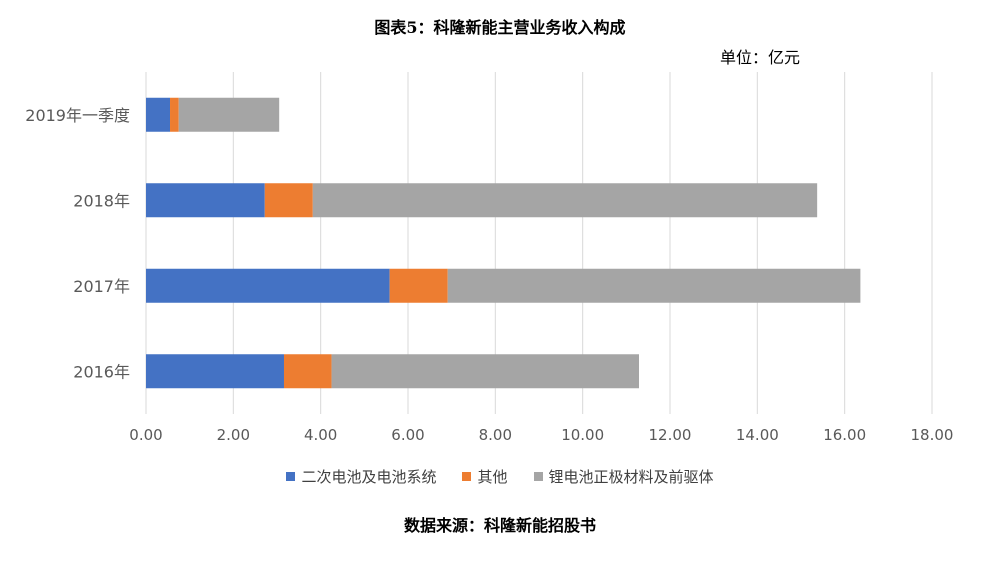 The width and height of the screenshot is (1000, 563). What do you see at coordinates (407, 435) in the screenshot?
I see `x-tick-label: 6.00` at bounding box center [407, 435].